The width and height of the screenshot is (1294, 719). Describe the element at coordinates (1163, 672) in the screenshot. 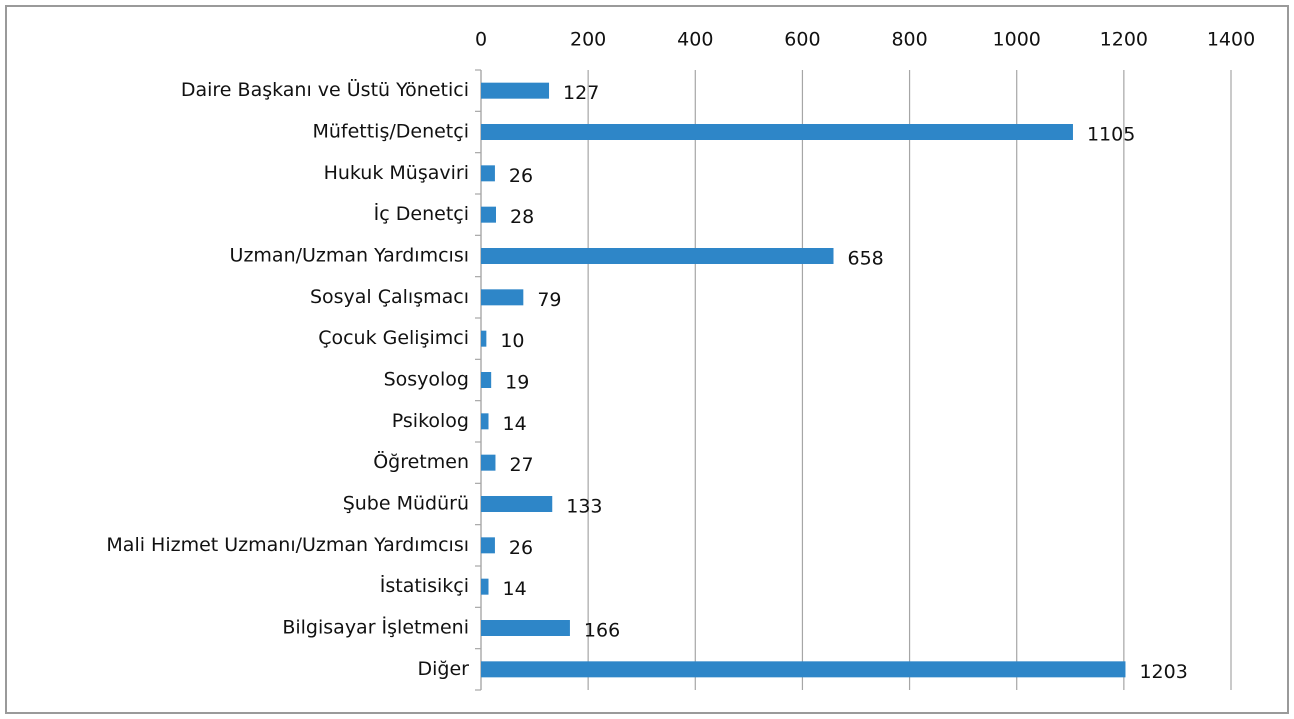

I see `data-label: 1203` at that location.